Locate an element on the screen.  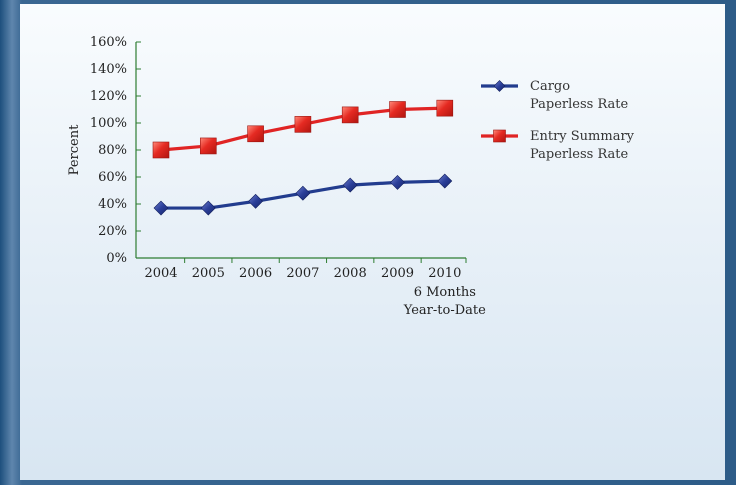
y-tick-label: 140% is located at coordinates (108, 69).